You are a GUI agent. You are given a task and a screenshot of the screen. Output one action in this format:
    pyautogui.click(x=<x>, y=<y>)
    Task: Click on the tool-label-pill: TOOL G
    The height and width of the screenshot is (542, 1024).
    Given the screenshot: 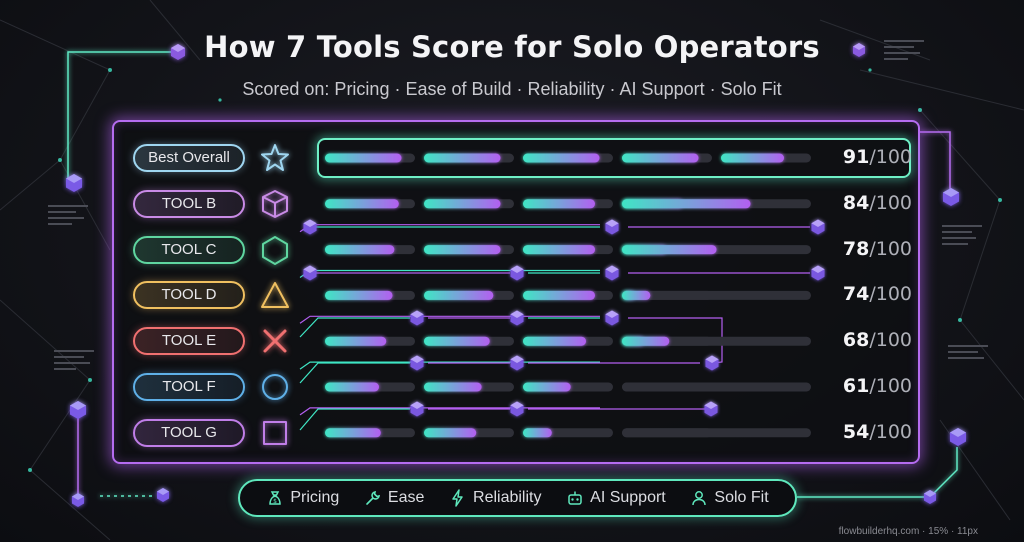 What is the action you would take?
    pyautogui.click(x=189, y=432)
    